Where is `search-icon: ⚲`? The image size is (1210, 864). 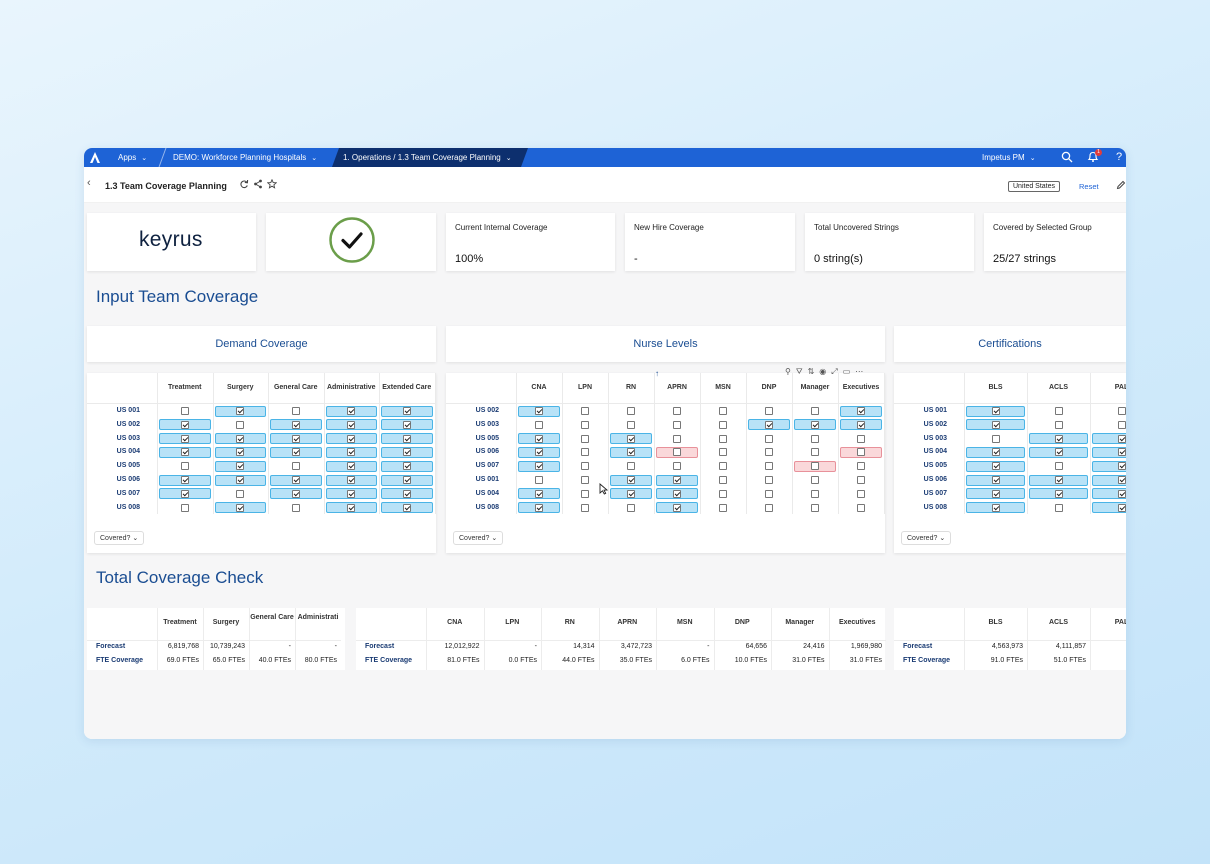 search-icon: ⚲ is located at coordinates (788, 371).